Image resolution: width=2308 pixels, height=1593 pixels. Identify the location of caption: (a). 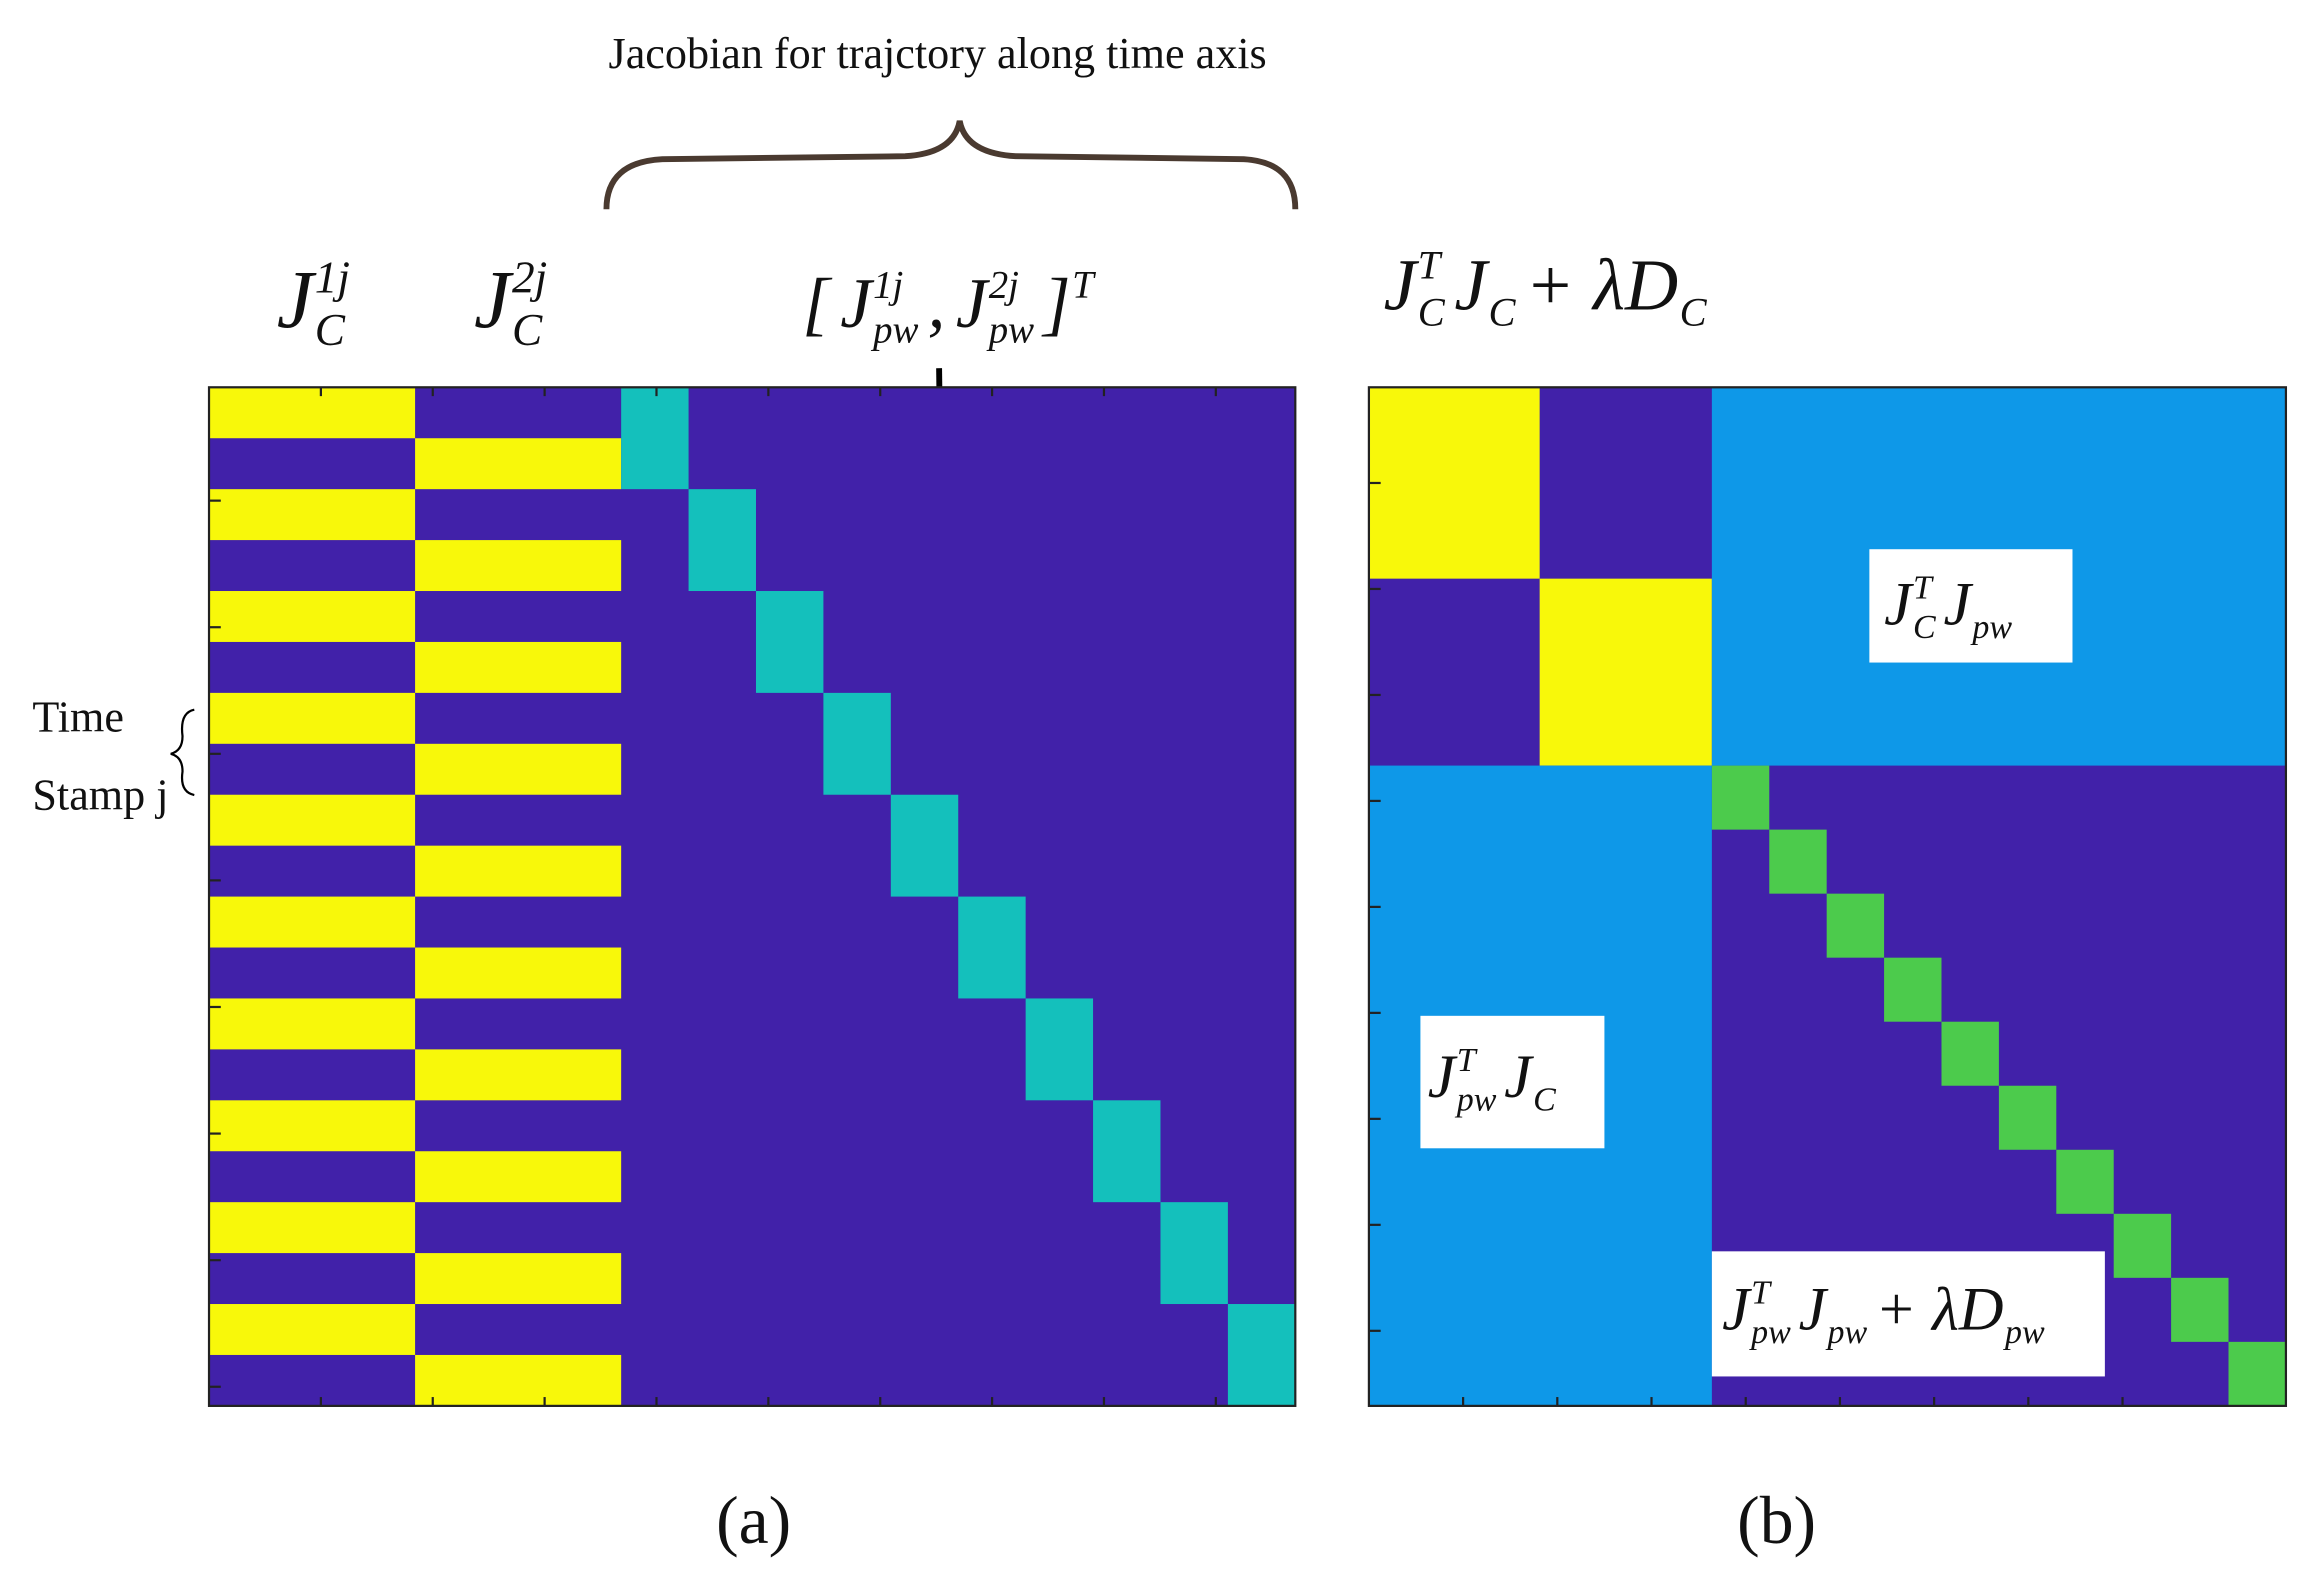
(753, 1520).